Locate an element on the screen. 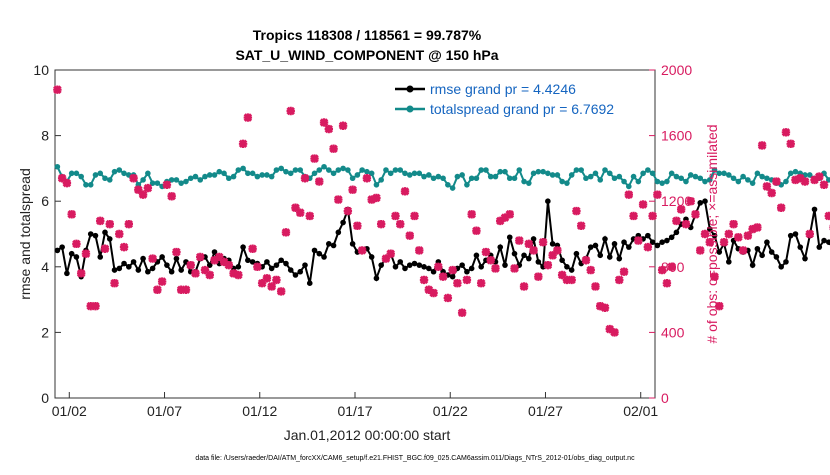  y-tick-label: 0 is located at coordinates (45, 398).